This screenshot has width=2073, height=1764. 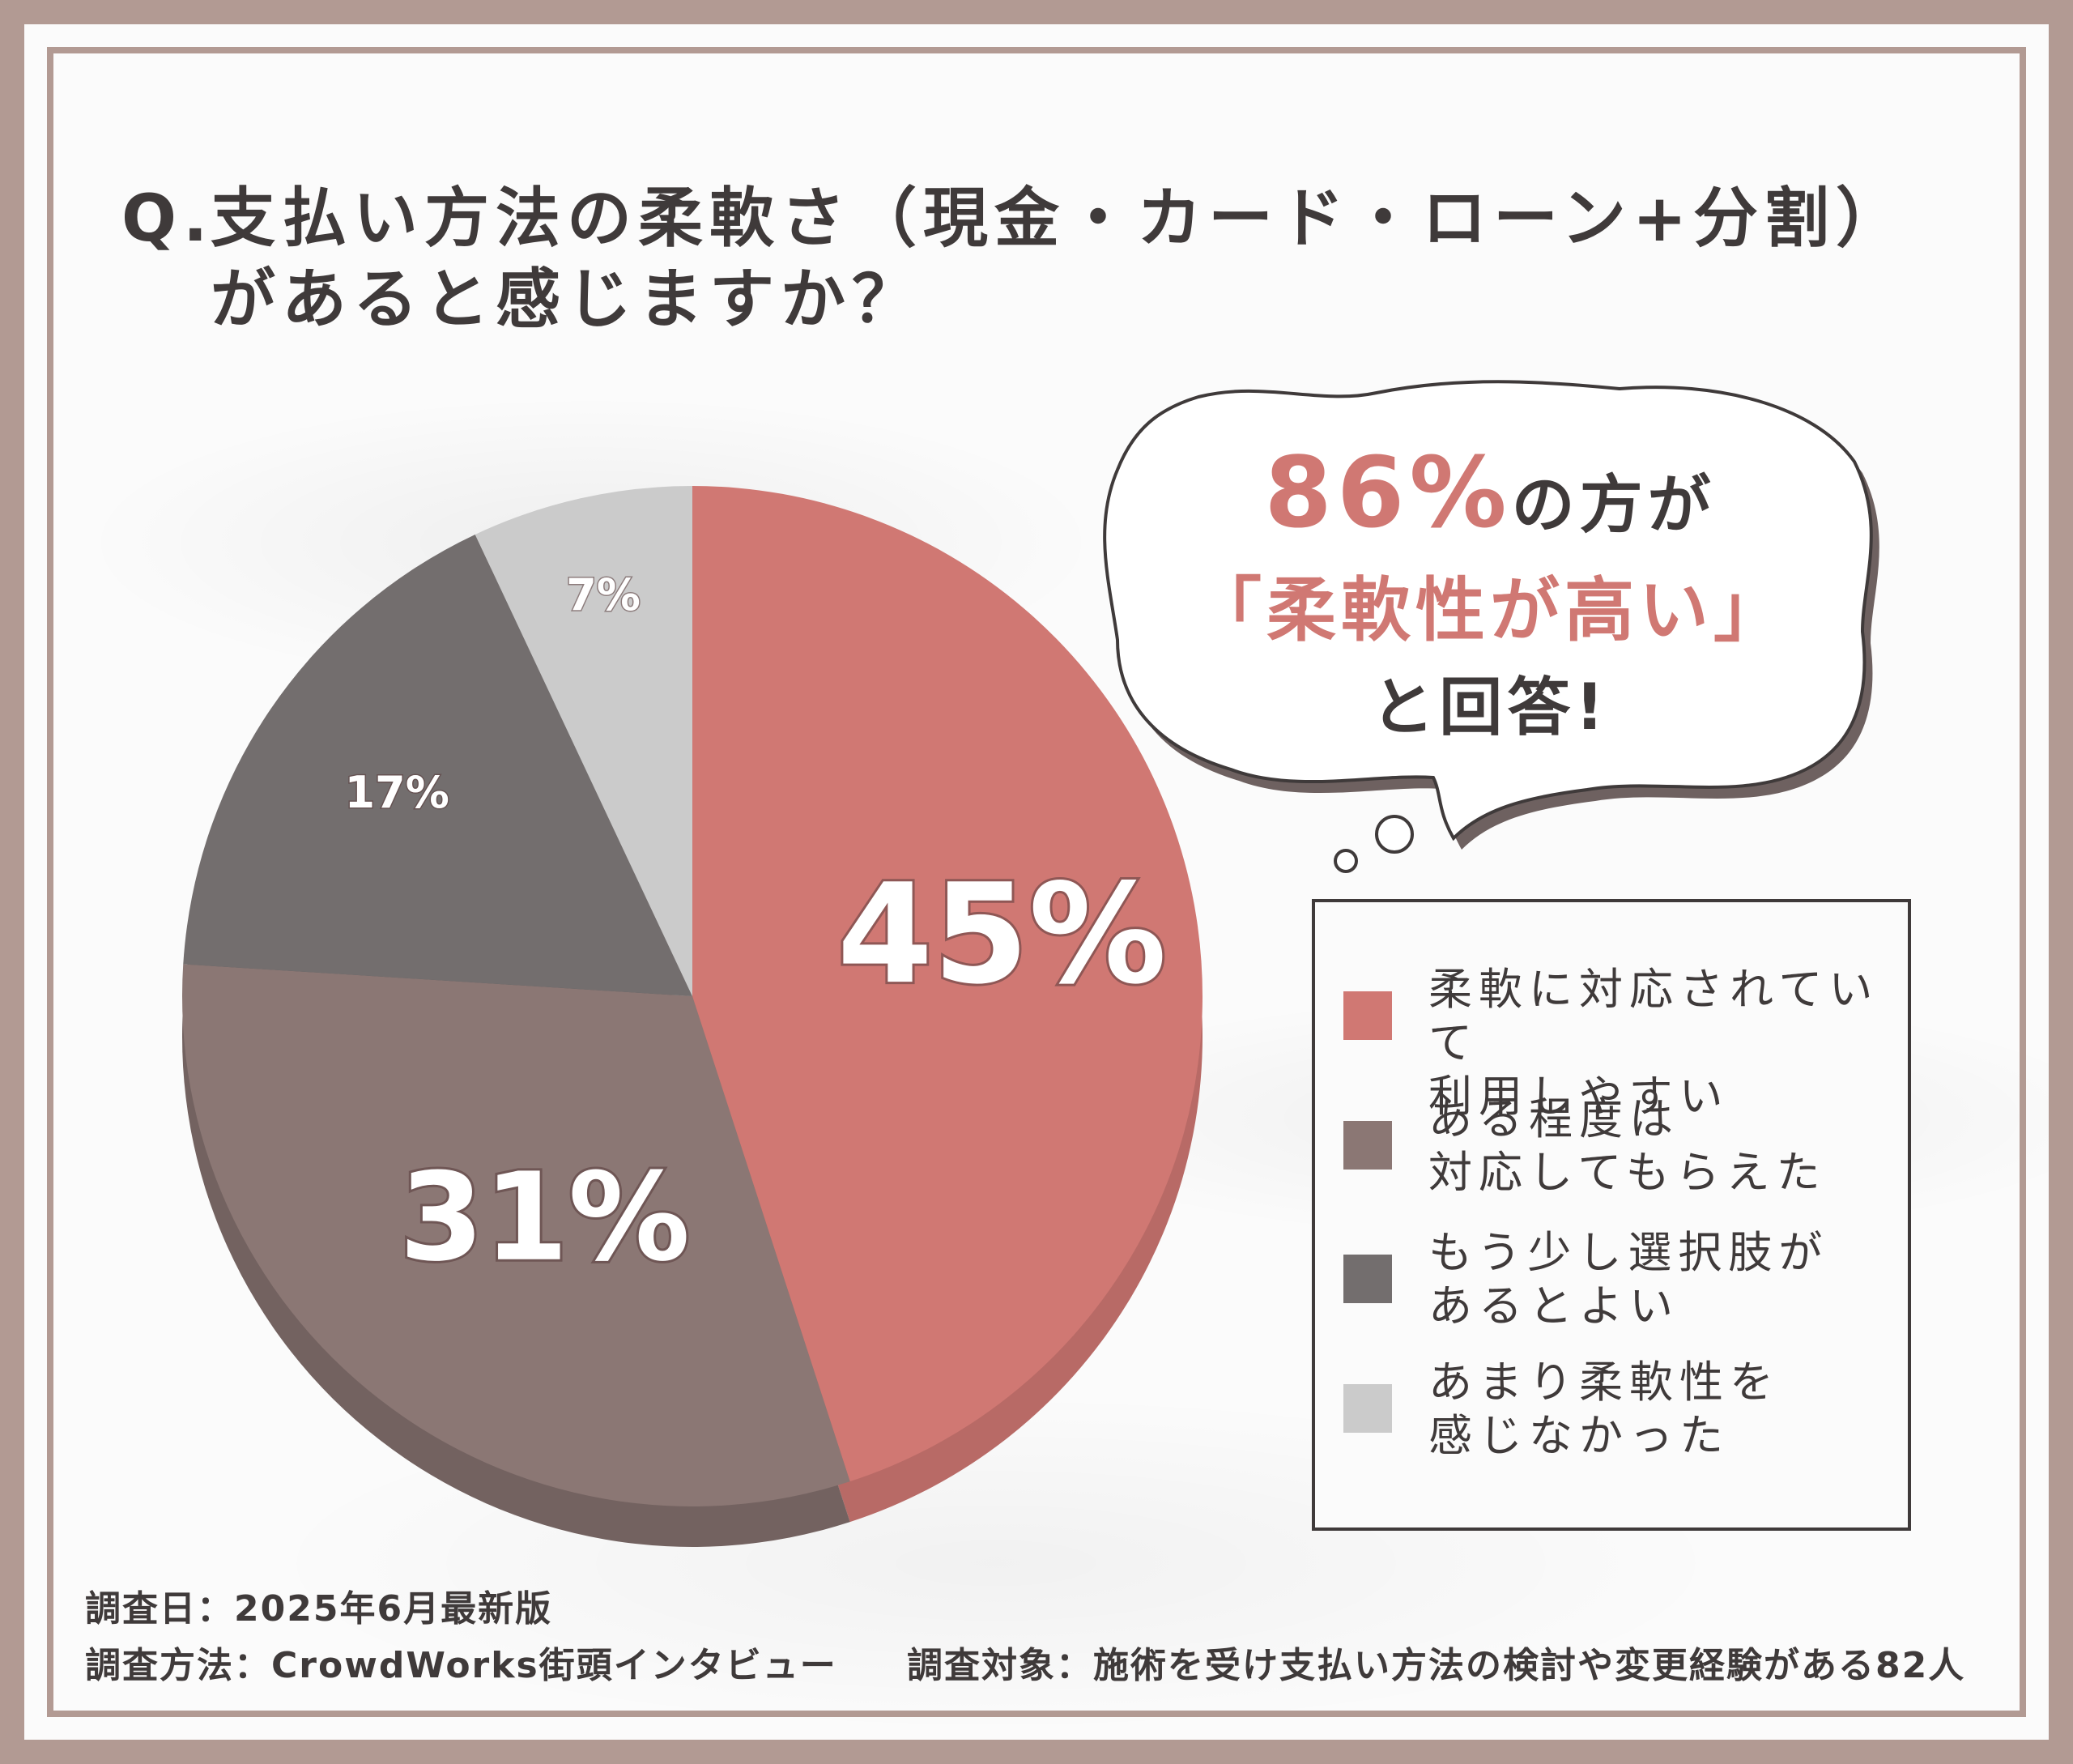 I want to click on legend-label: ある程度は 対応してもらえた, so click(x=1663, y=1146).